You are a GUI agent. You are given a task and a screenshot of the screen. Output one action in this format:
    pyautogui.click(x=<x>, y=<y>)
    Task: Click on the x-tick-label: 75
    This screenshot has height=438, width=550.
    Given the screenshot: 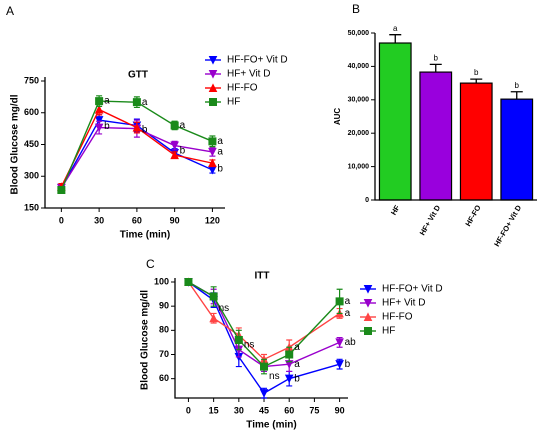 What is the action you would take?
    pyautogui.click(x=314, y=410)
    